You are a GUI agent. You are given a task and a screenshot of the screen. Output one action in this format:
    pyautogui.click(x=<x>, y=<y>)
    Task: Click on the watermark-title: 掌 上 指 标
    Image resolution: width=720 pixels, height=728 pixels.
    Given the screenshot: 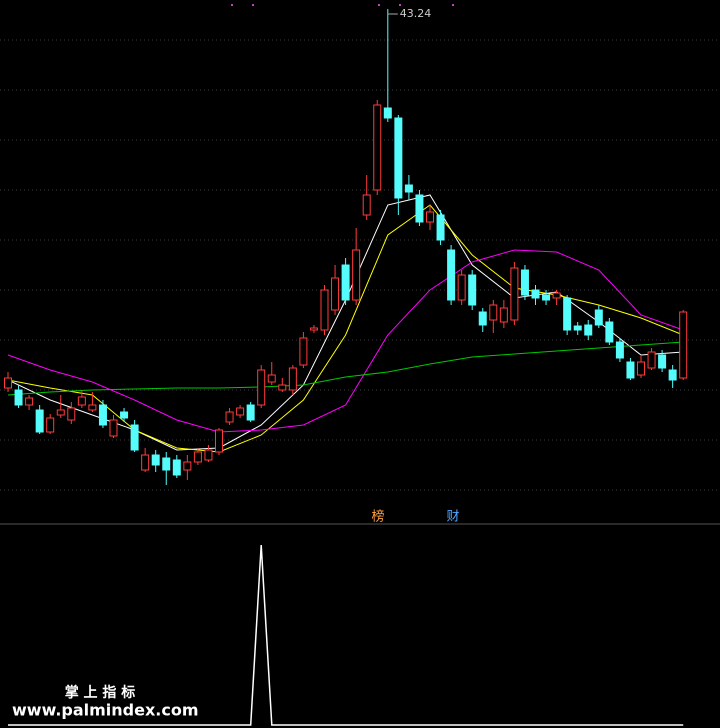 What is the action you would take?
    pyautogui.click(x=100, y=692)
    